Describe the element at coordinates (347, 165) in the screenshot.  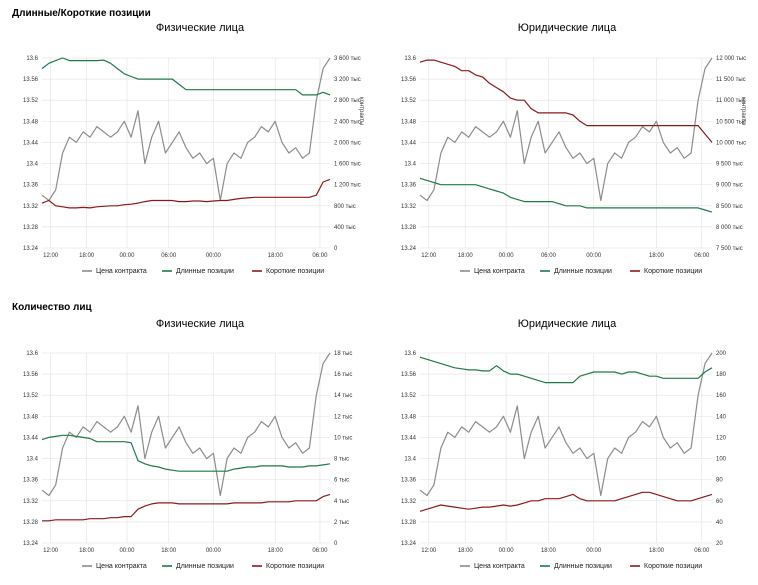
I see `y-right-tick: 1 600 тыс` at that location.